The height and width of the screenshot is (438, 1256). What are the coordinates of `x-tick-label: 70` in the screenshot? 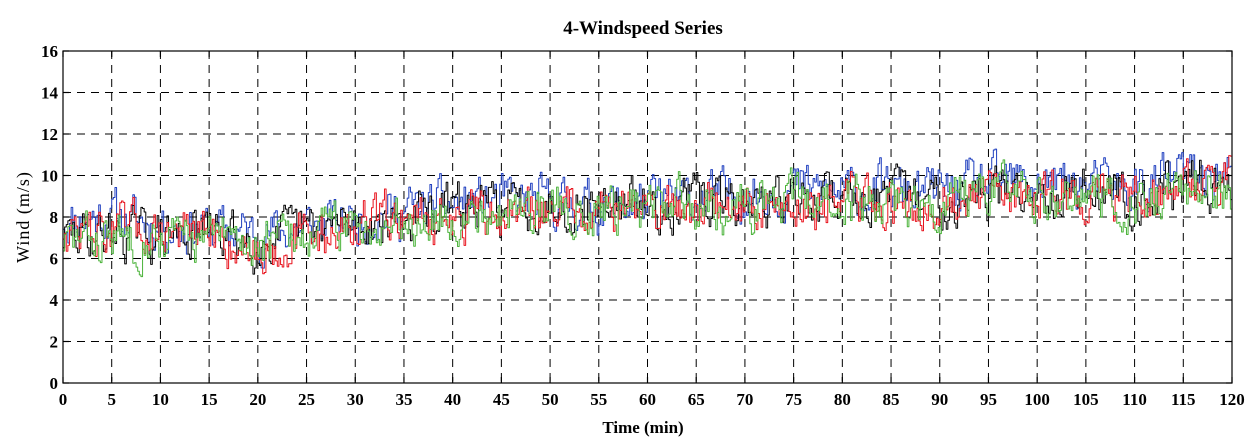 It's located at (744, 399).